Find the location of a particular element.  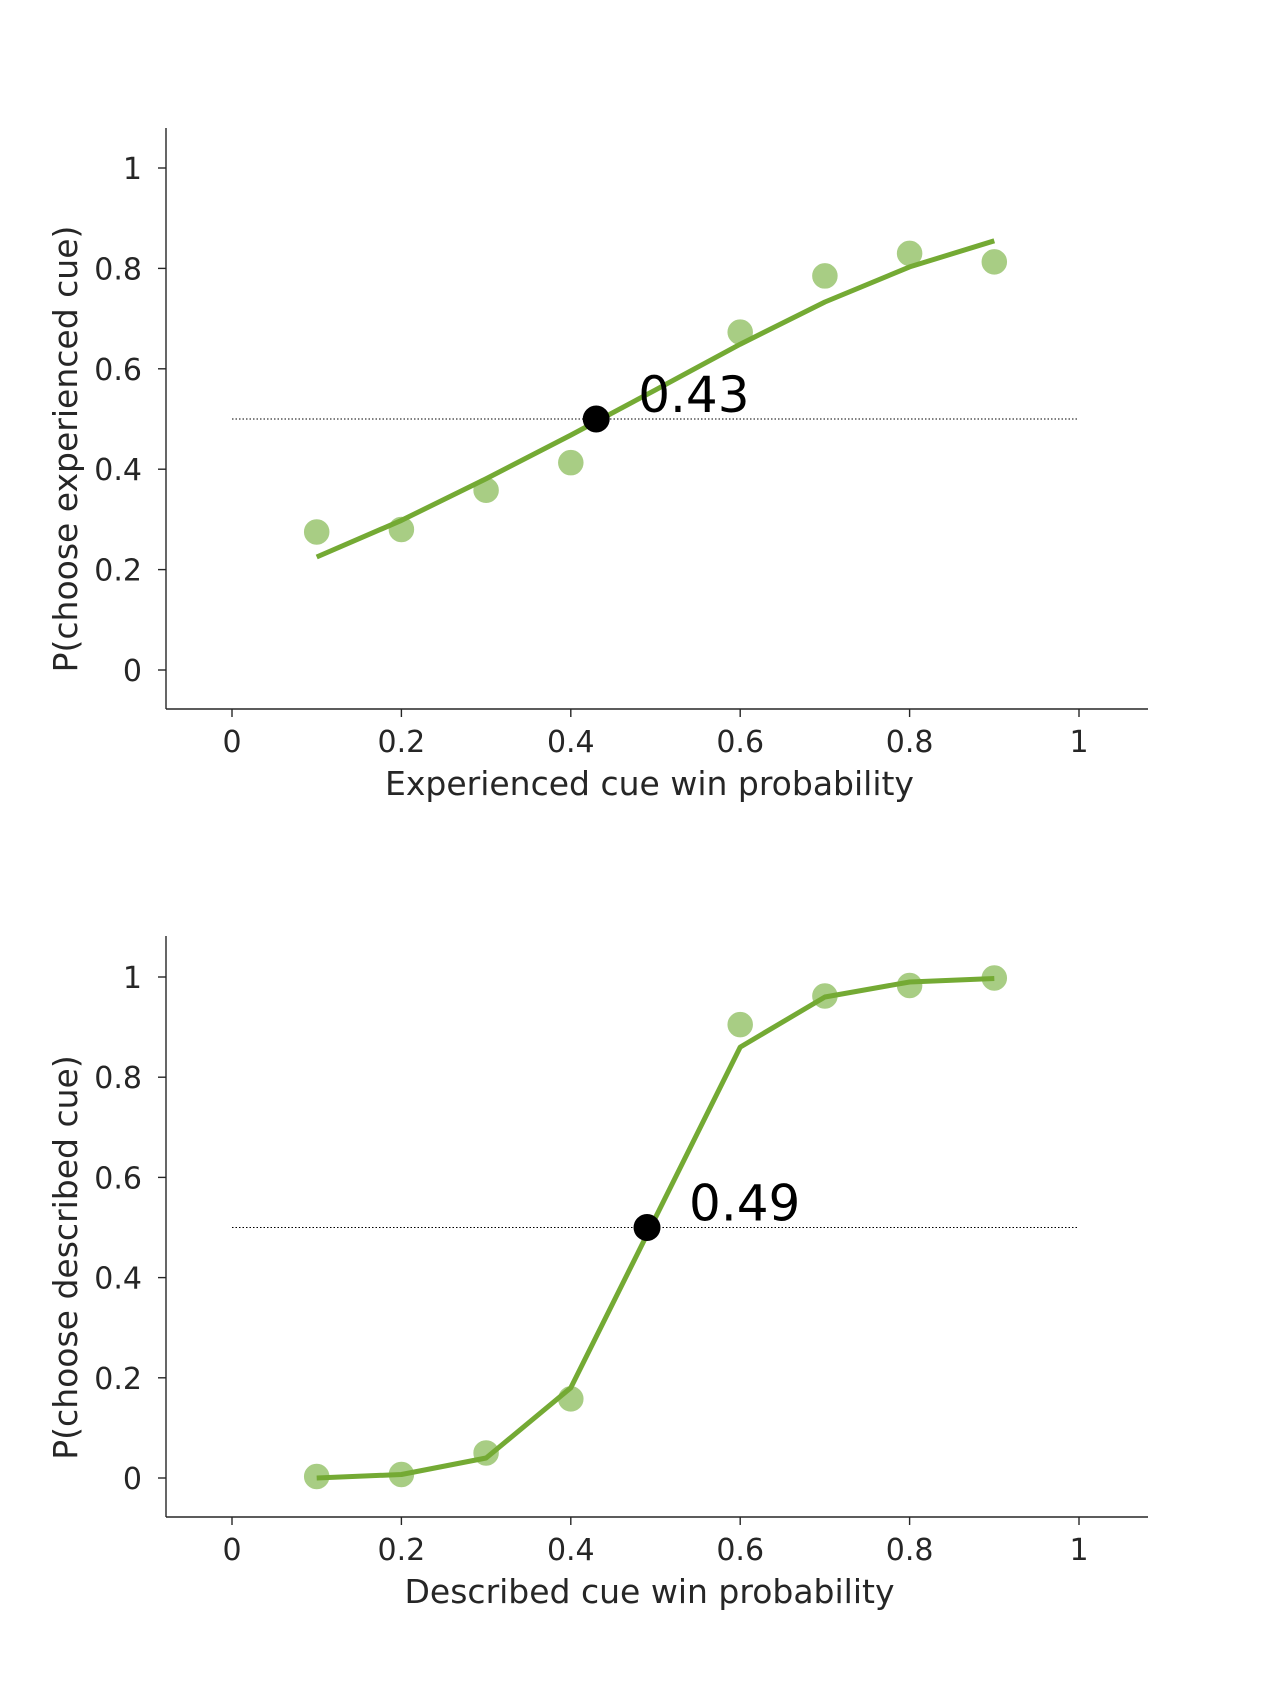

x-axis-label: Described cue win probability is located at coordinates (650, 1591).